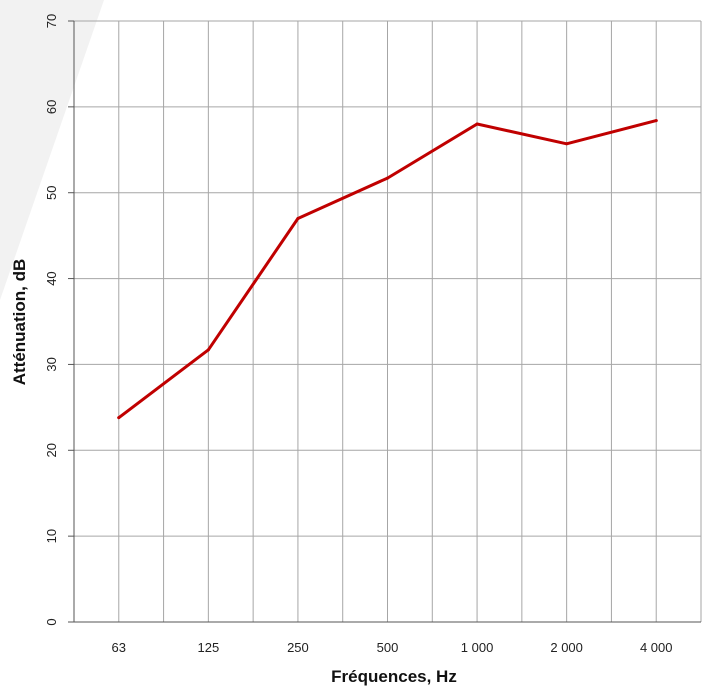  Describe the element at coordinates (477, 647) in the screenshot. I see `x-tick-label: 1 000` at that location.